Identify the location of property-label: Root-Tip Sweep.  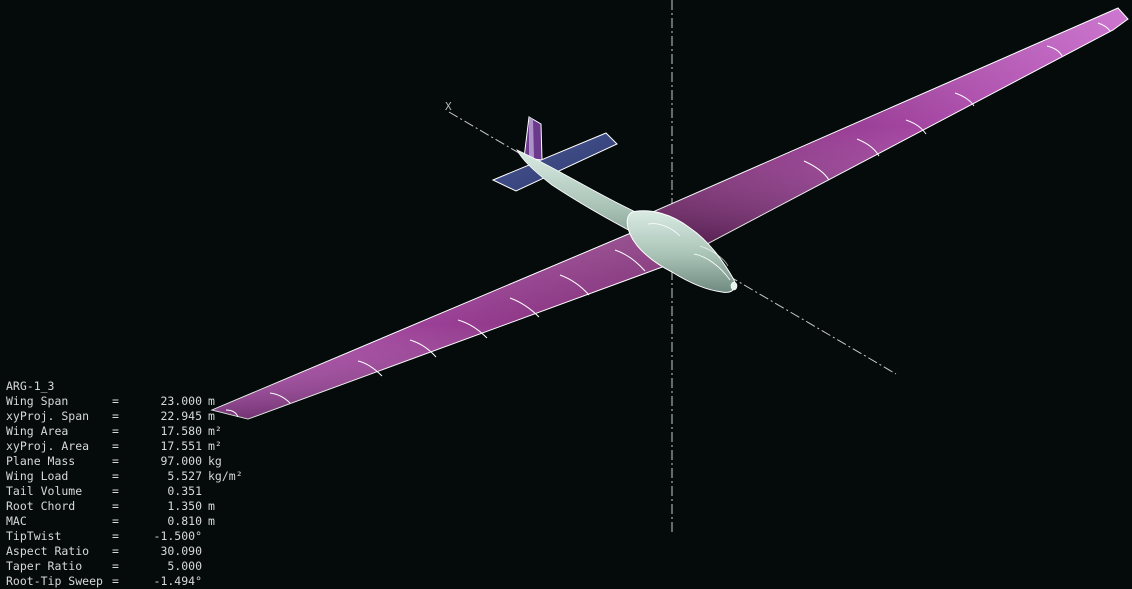
(54, 581).